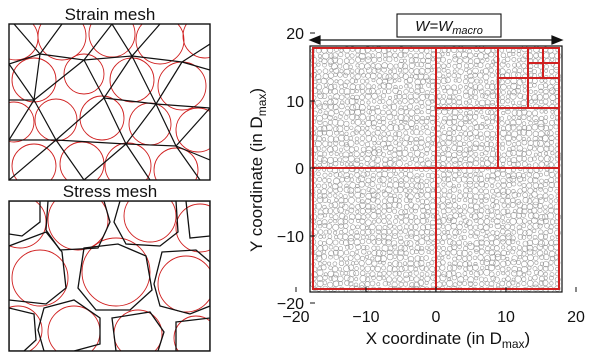 The width and height of the screenshot is (594, 355). What do you see at coordinates (576, 317) in the screenshot?
I see `x-tick-label: 20` at bounding box center [576, 317].